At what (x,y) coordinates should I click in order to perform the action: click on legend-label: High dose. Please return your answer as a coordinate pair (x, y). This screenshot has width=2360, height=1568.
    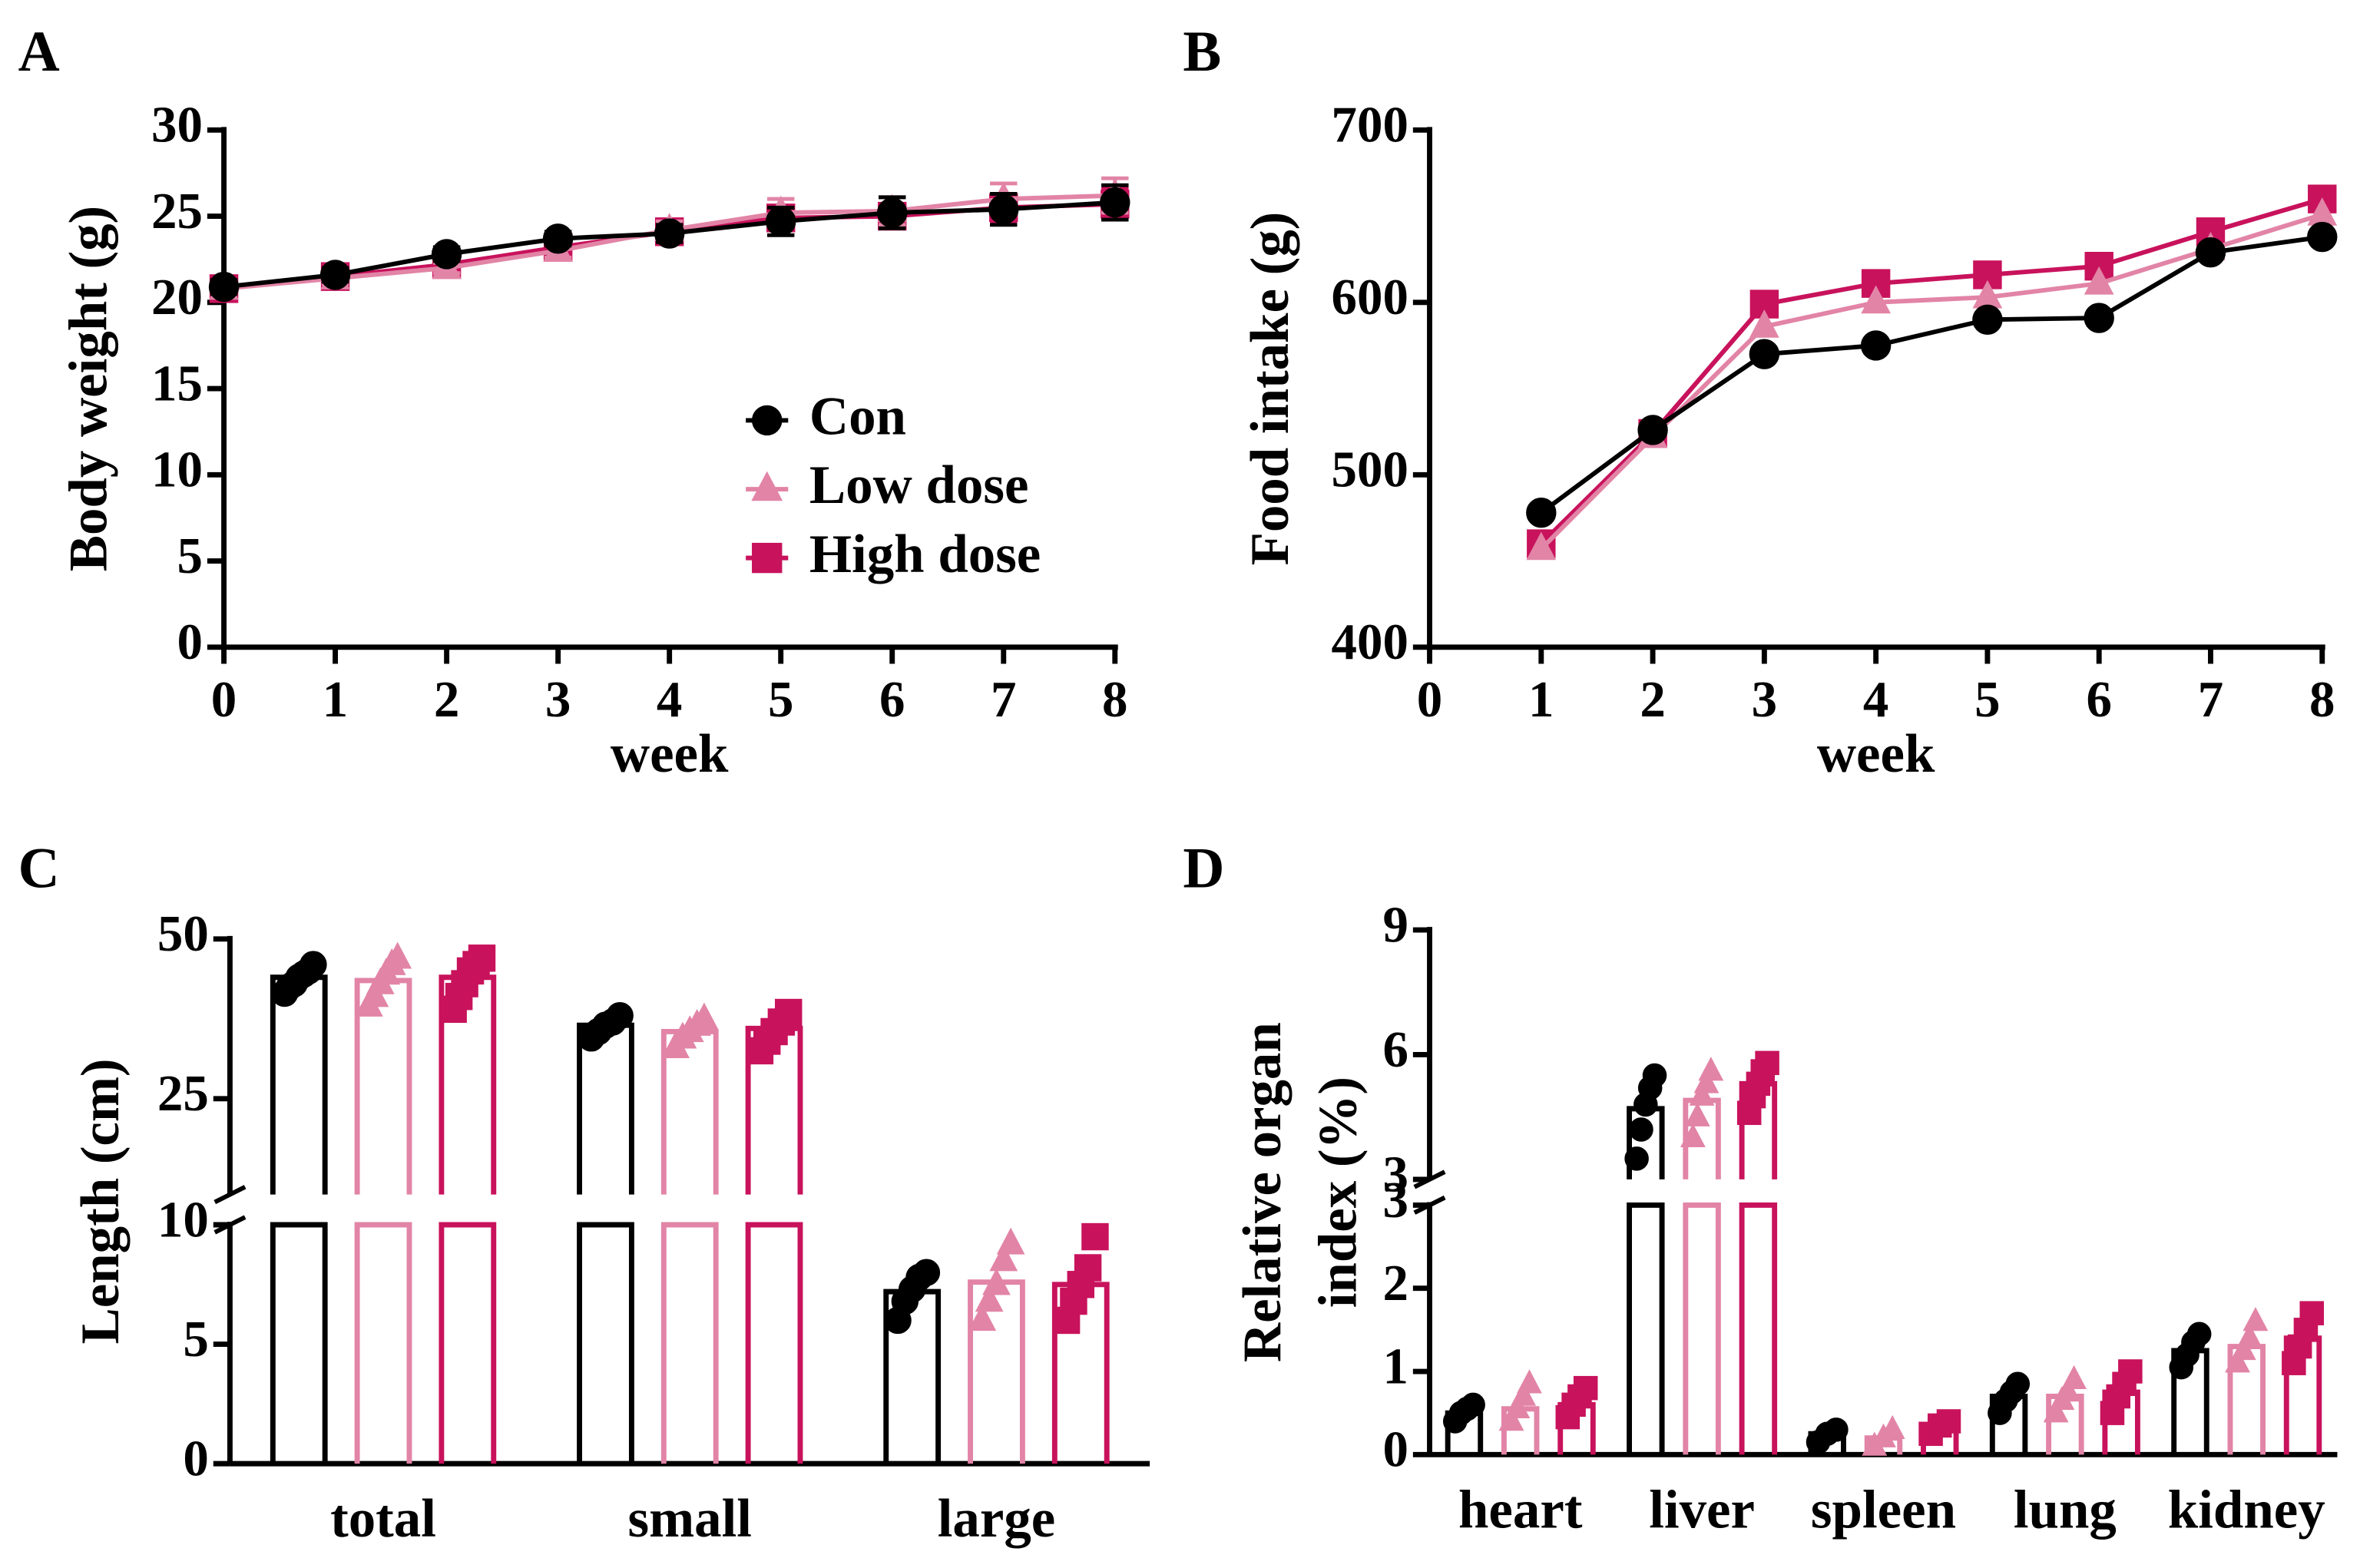
    Looking at the image, I should click on (925, 554).